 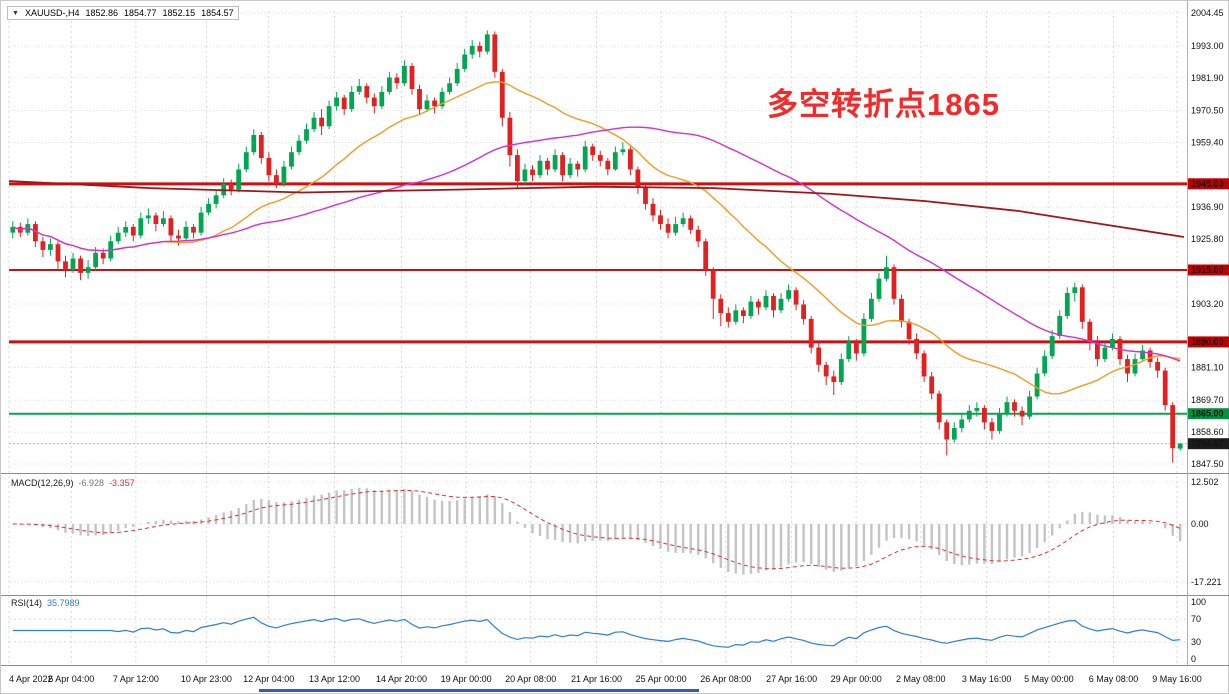 I want to click on macd-axis-label: -17.221, so click(x=1206, y=582).